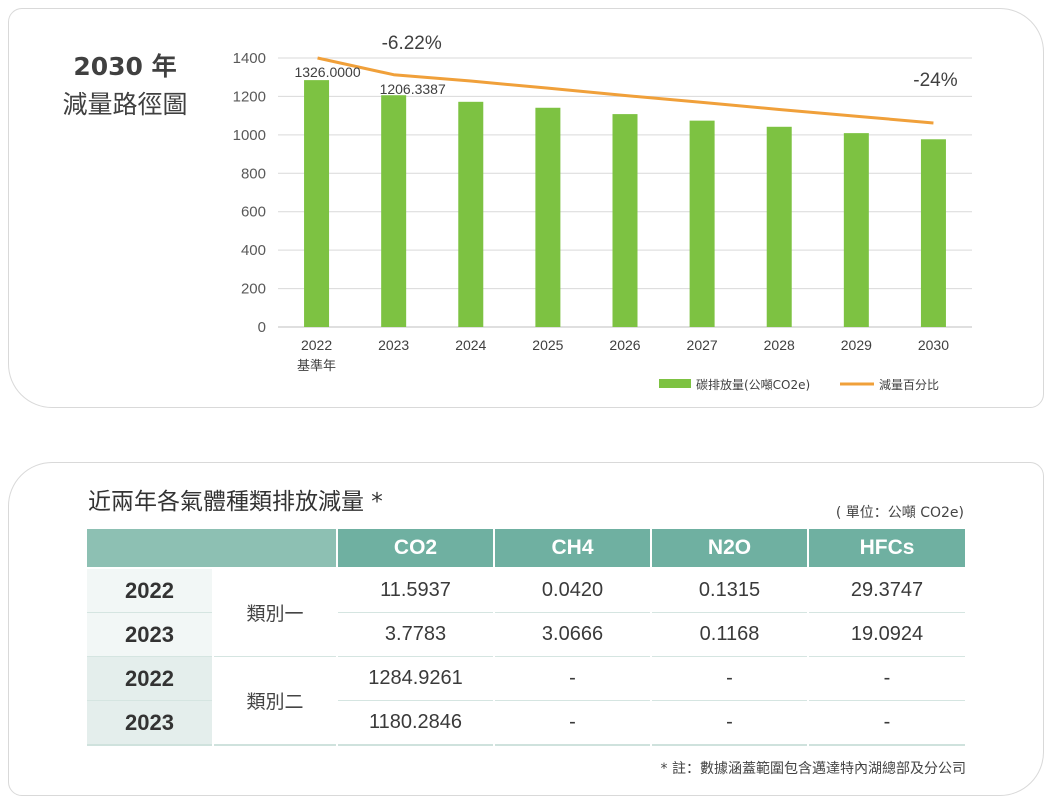  Describe the element at coordinates (316, 345) in the screenshot. I see `x-tick-label: 2022` at that location.